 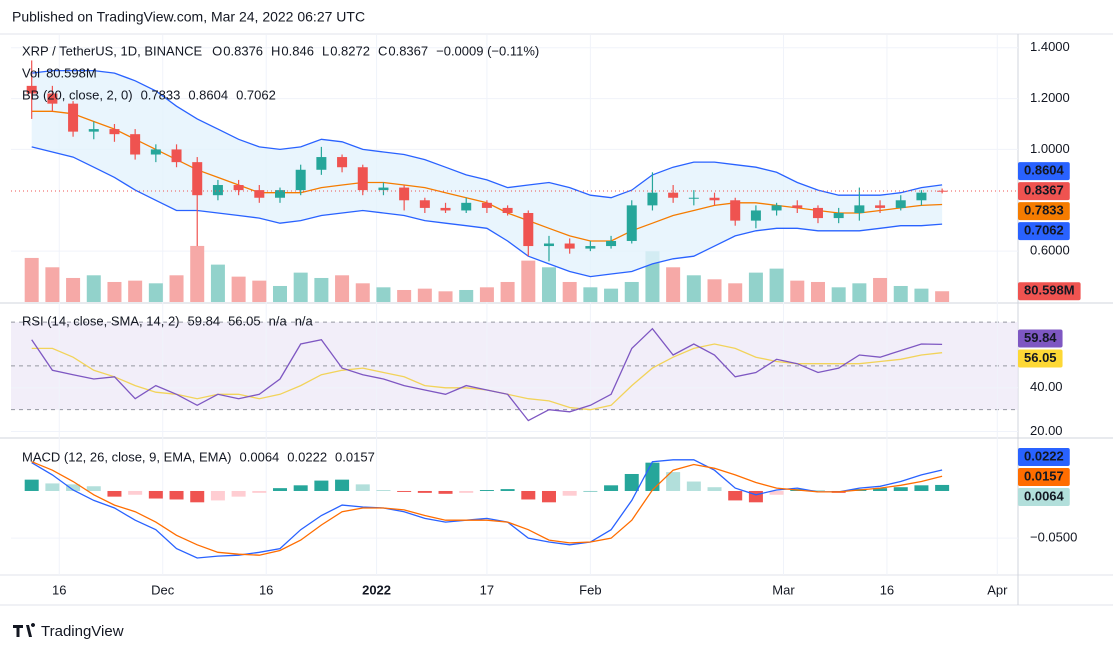 What do you see at coordinates (275, 50) in the screenshot?
I see `legend-prefix: H` at bounding box center [275, 50].